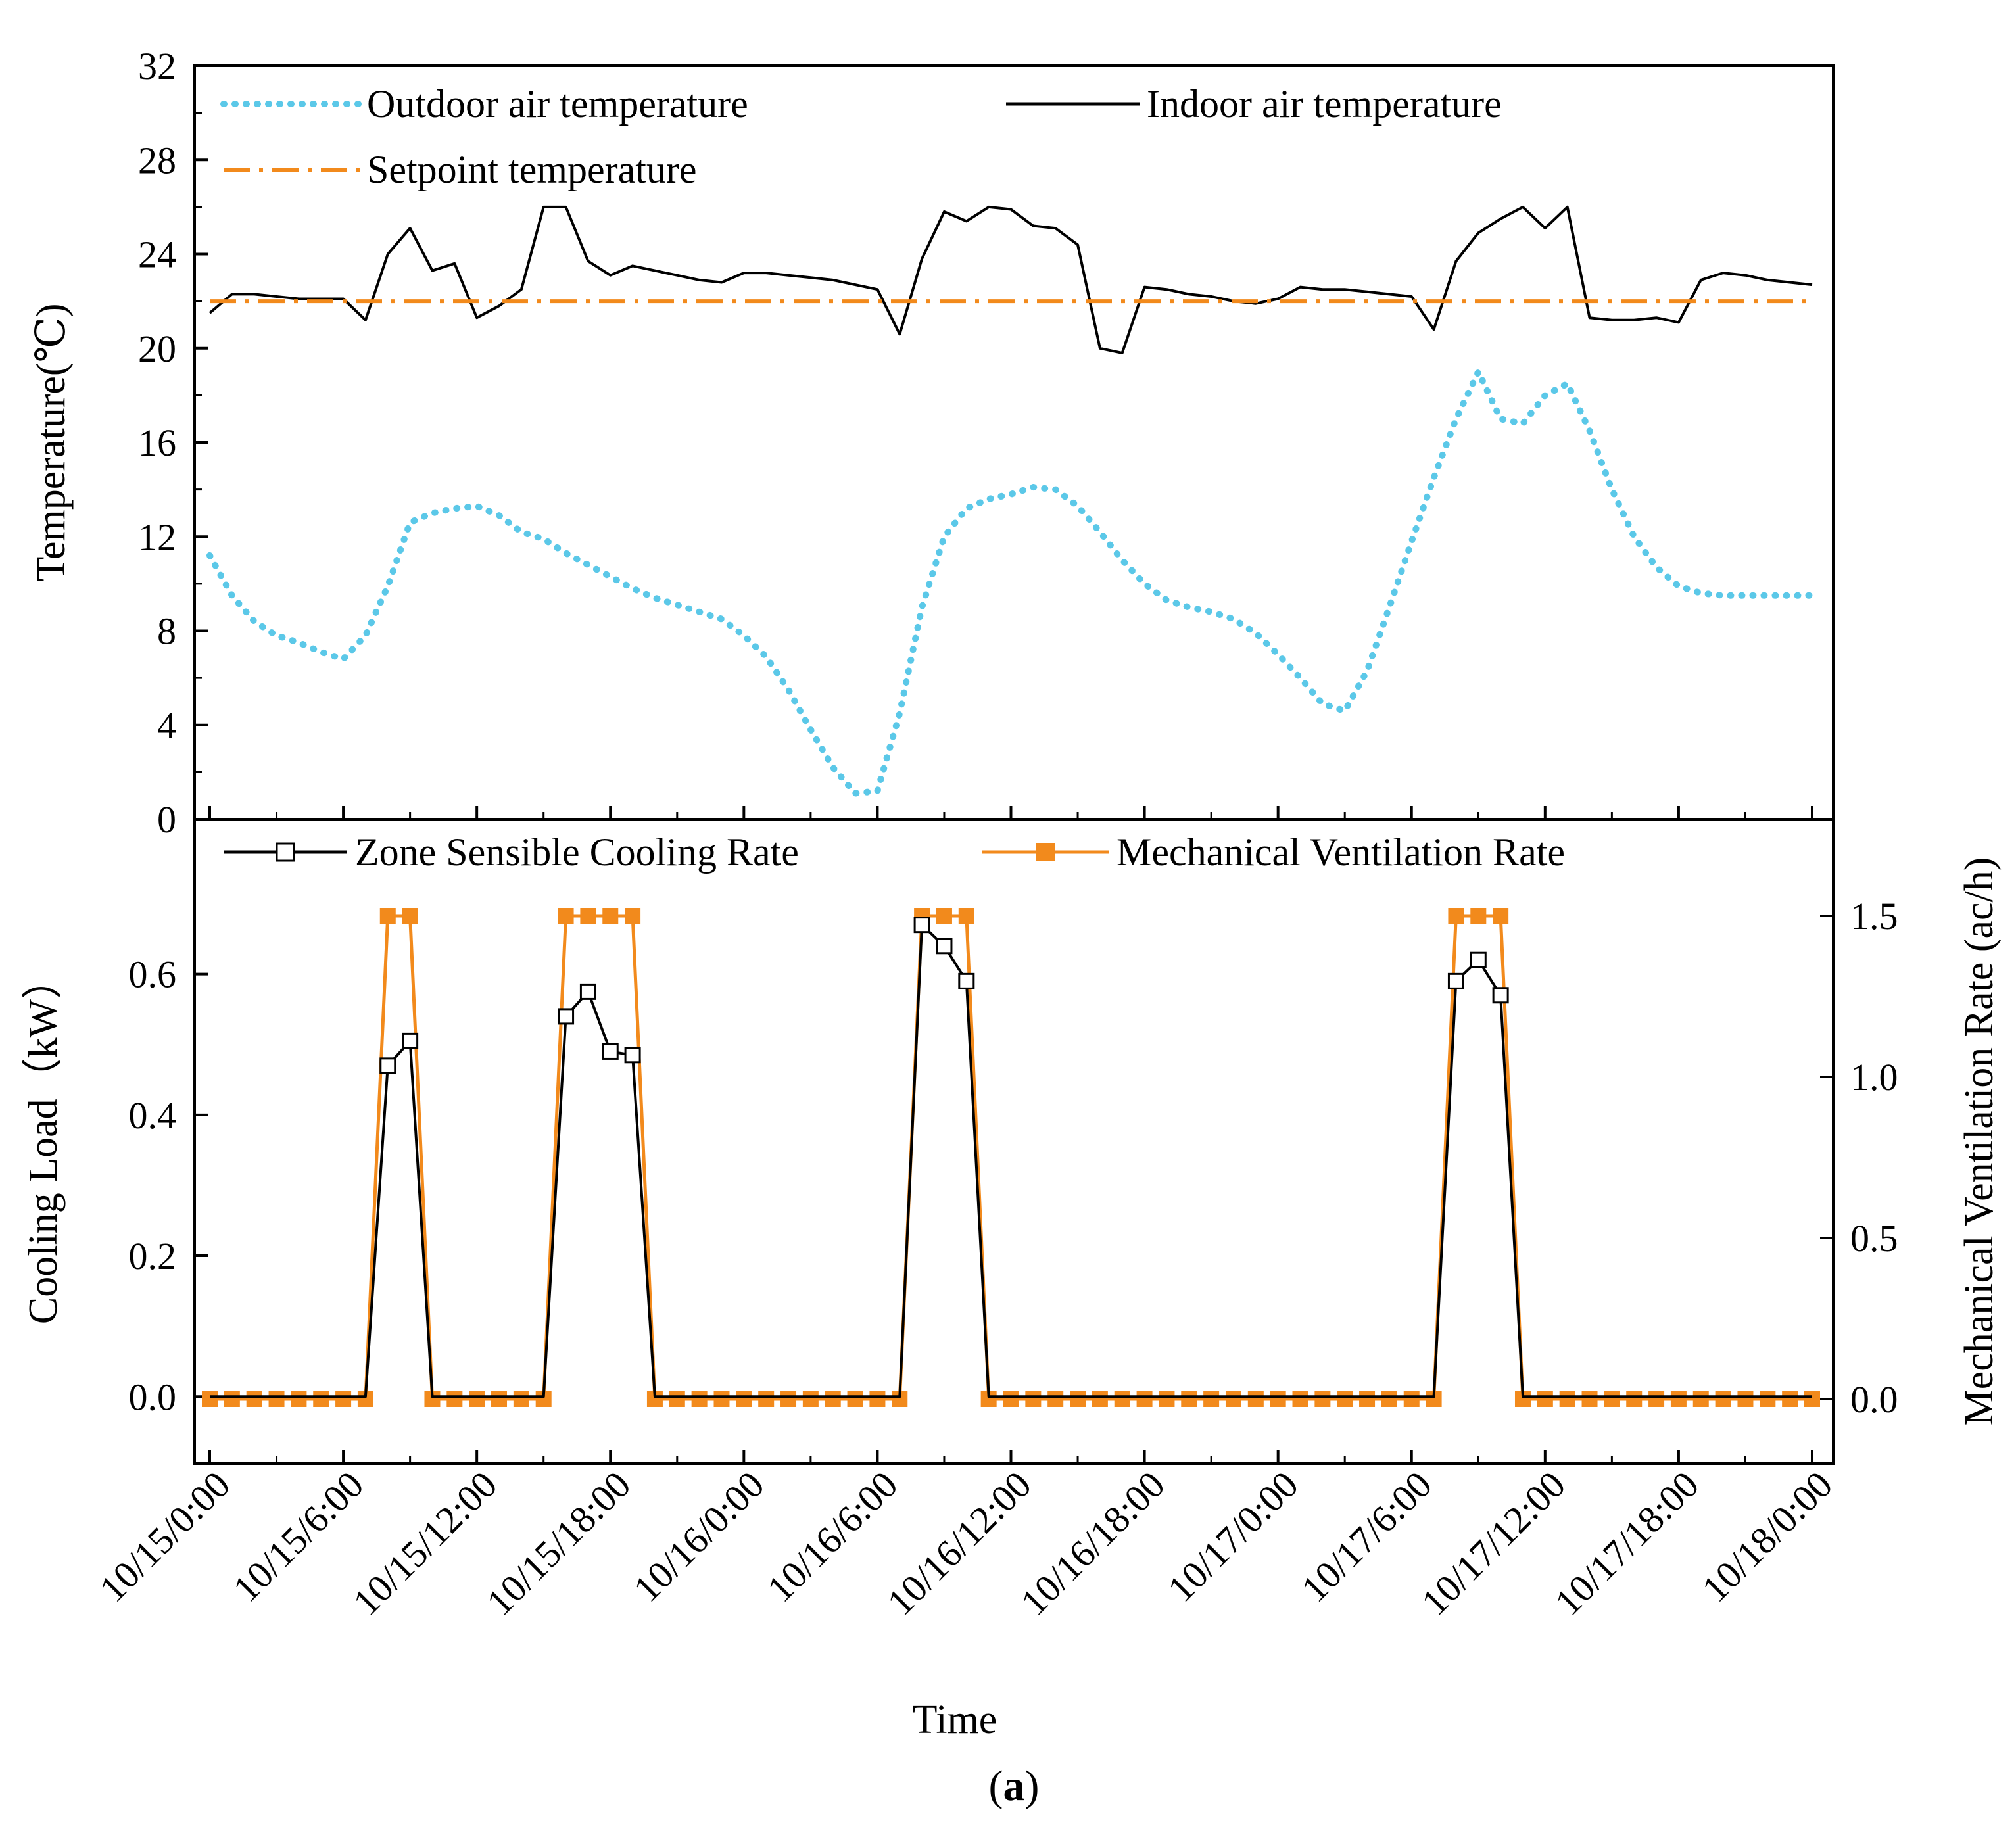 The height and width of the screenshot is (1833, 2016). Describe the element at coordinates (166, 819) in the screenshot. I see `temperature-y-tick-label: 0` at that location.